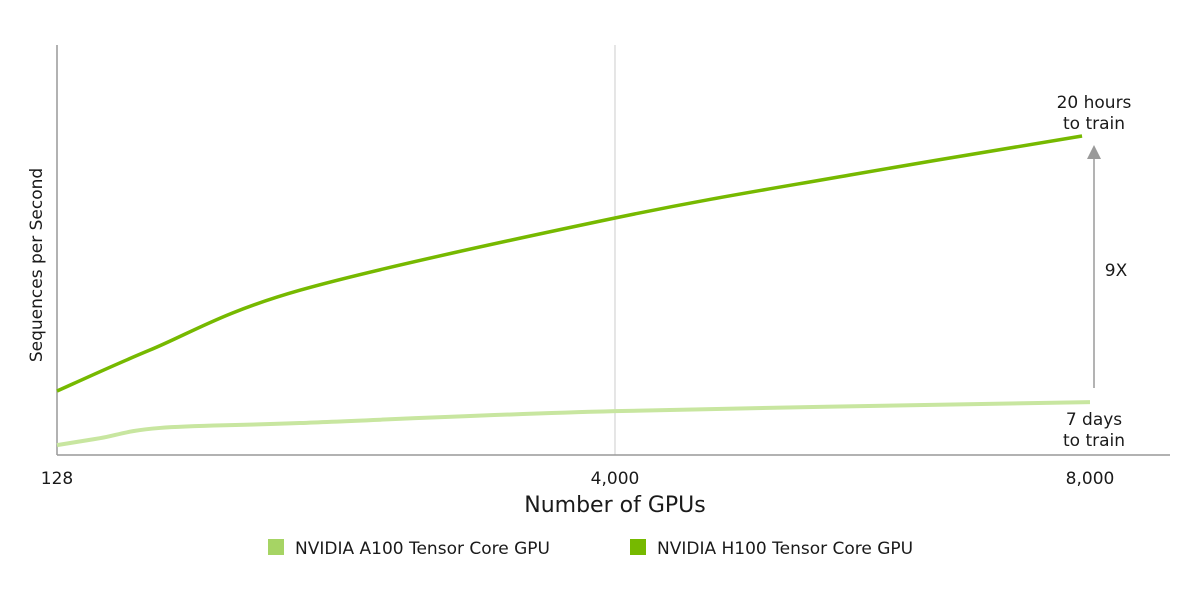 This screenshot has height=604, width=1200. I want to click on x-tick-label: 4,000, so click(615, 479).